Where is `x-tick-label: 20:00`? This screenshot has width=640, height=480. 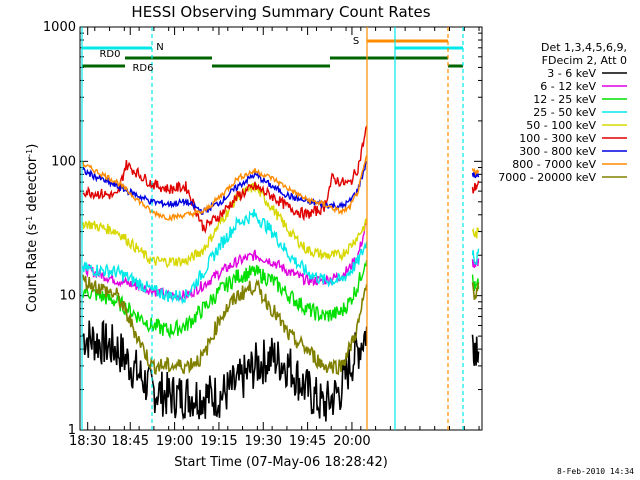 x-tick-label: 20:00 is located at coordinates (351, 441).